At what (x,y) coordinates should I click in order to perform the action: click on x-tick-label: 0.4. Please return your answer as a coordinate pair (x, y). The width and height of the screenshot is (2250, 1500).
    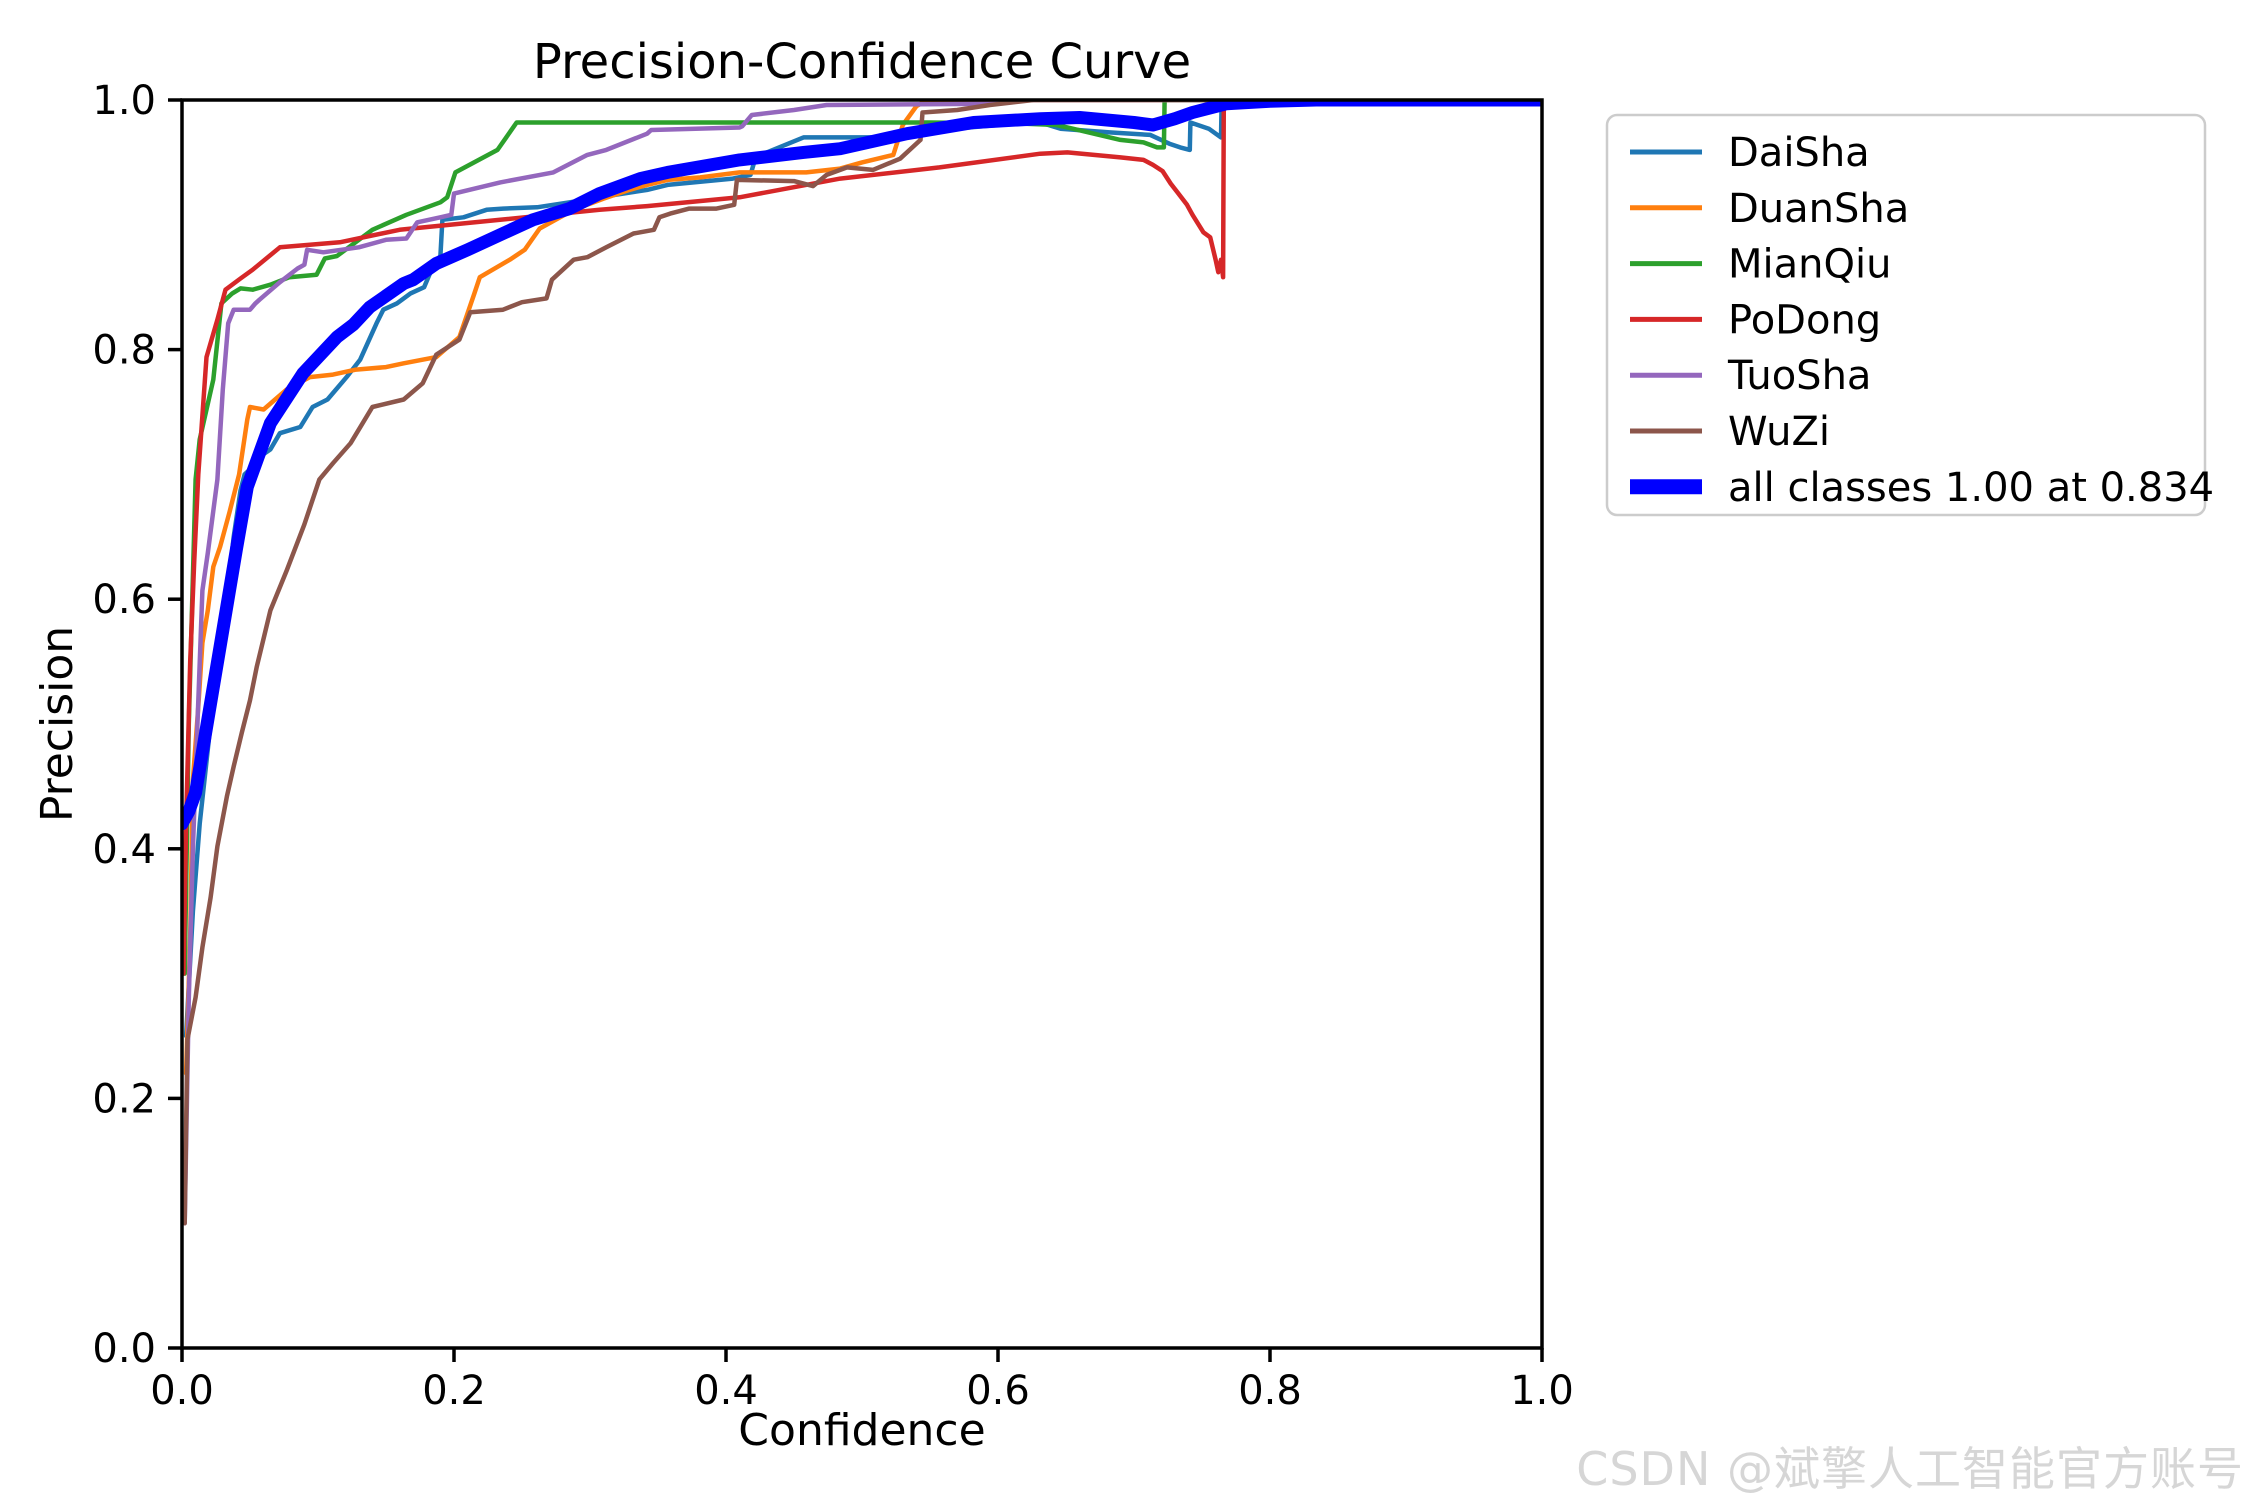
    Looking at the image, I should click on (726, 1391).